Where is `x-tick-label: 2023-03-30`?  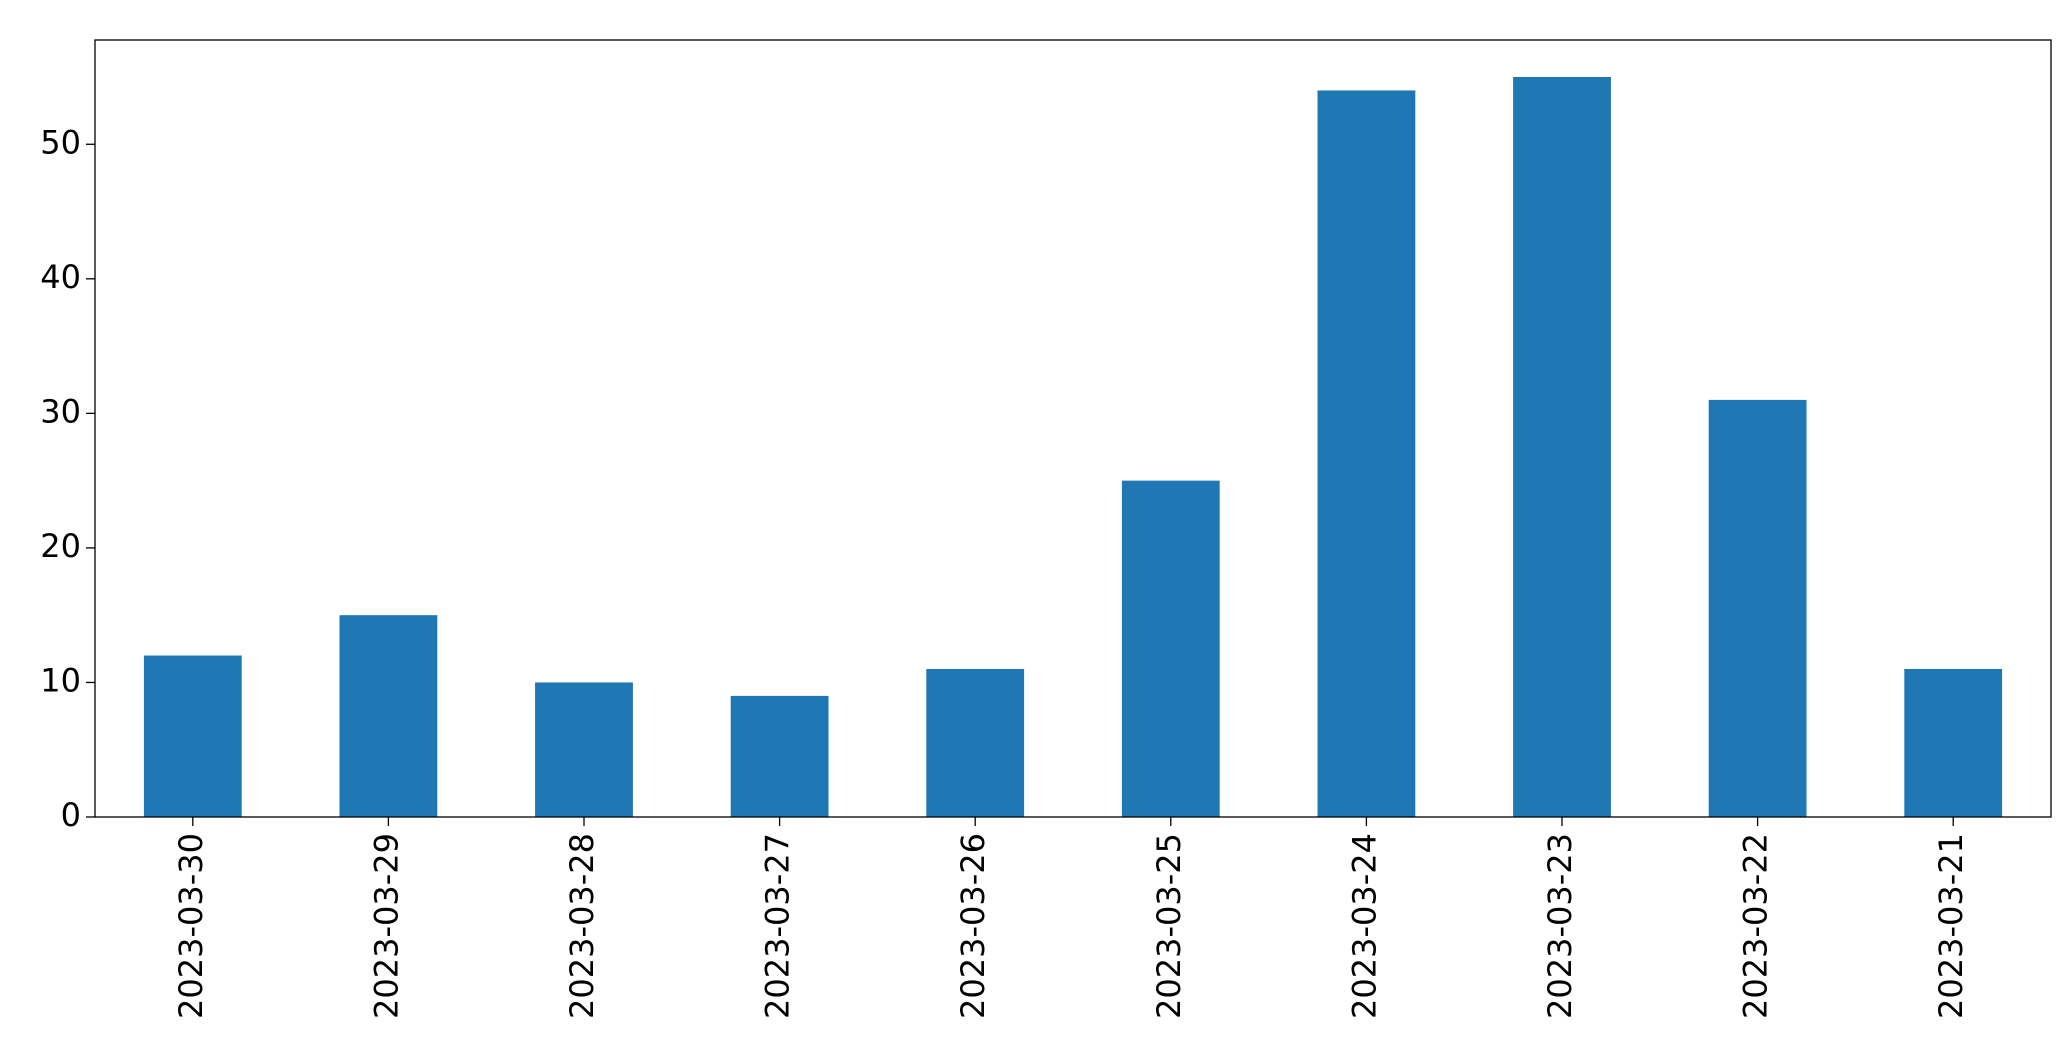 x-tick-label: 2023-03-30 is located at coordinates (191, 926).